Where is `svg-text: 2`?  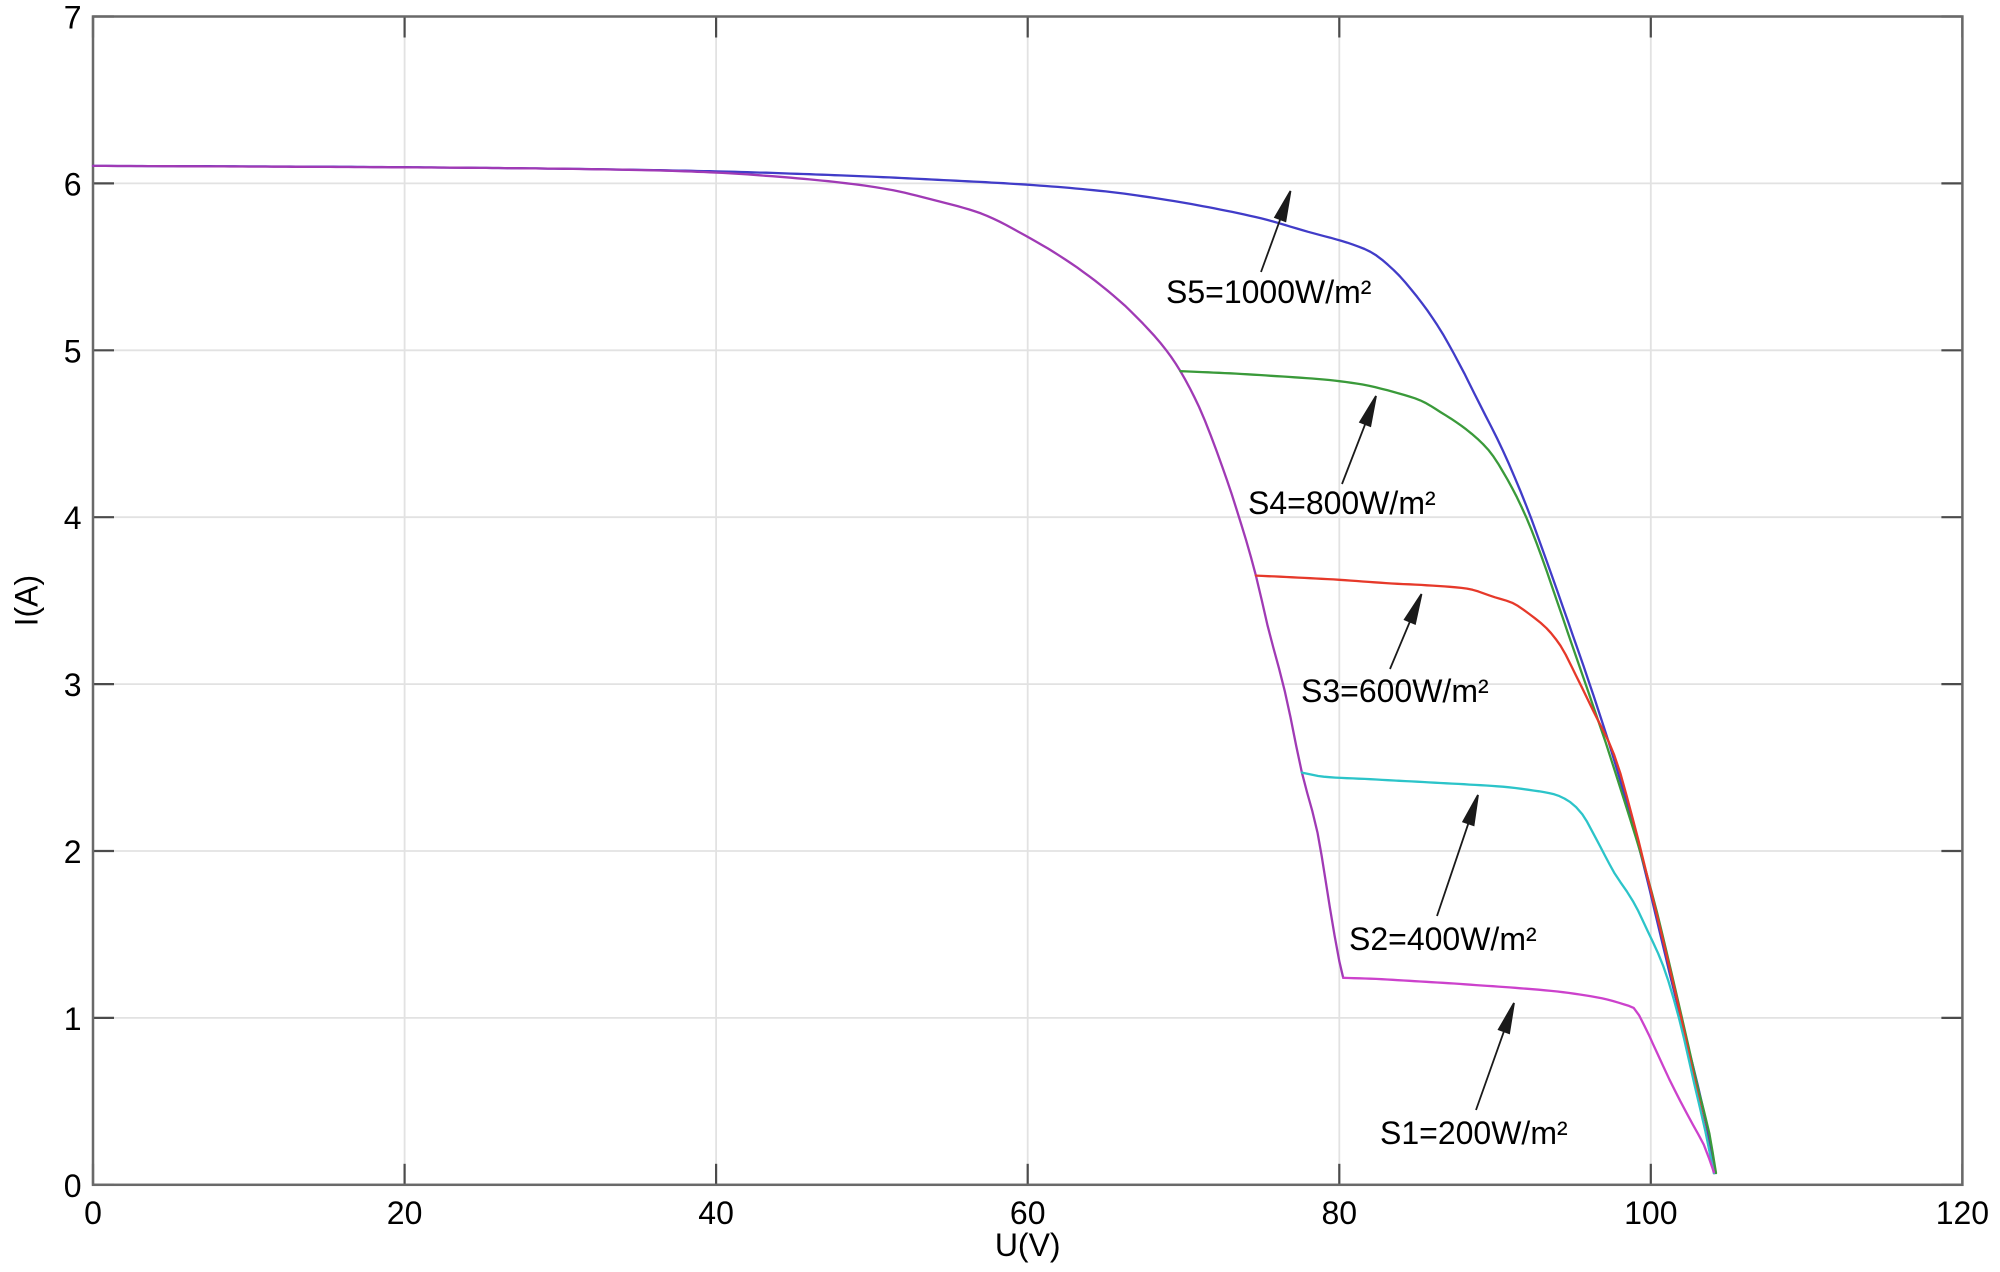 svg-text: 2 is located at coordinates (73, 852).